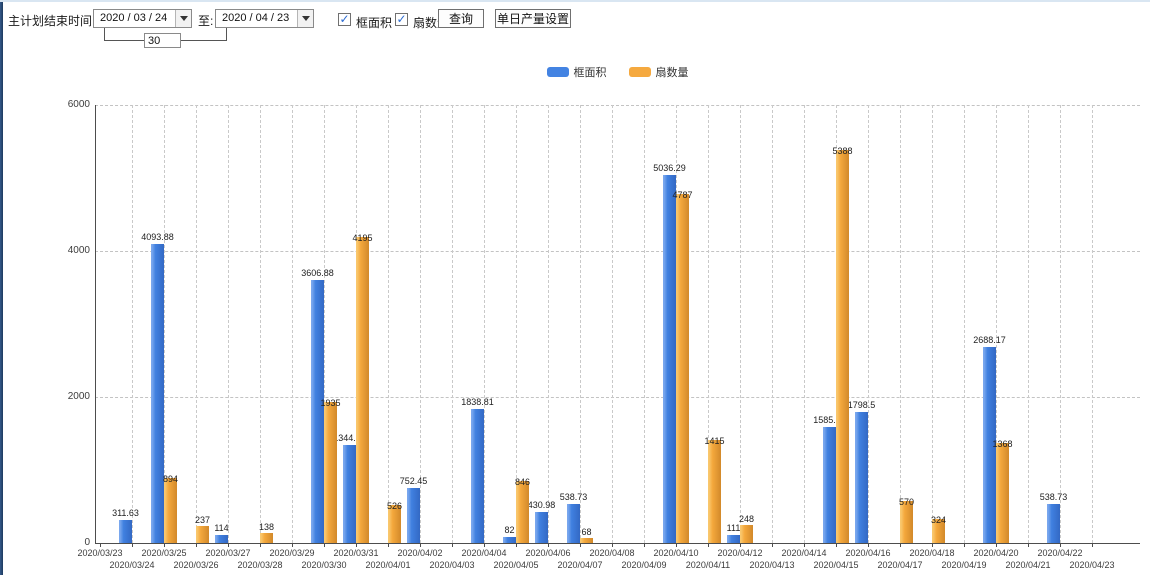  Describe the element at coordinates (256, 18) in the screenshot. I see `to-date-value: 2020 / 04 / 23` at that location.